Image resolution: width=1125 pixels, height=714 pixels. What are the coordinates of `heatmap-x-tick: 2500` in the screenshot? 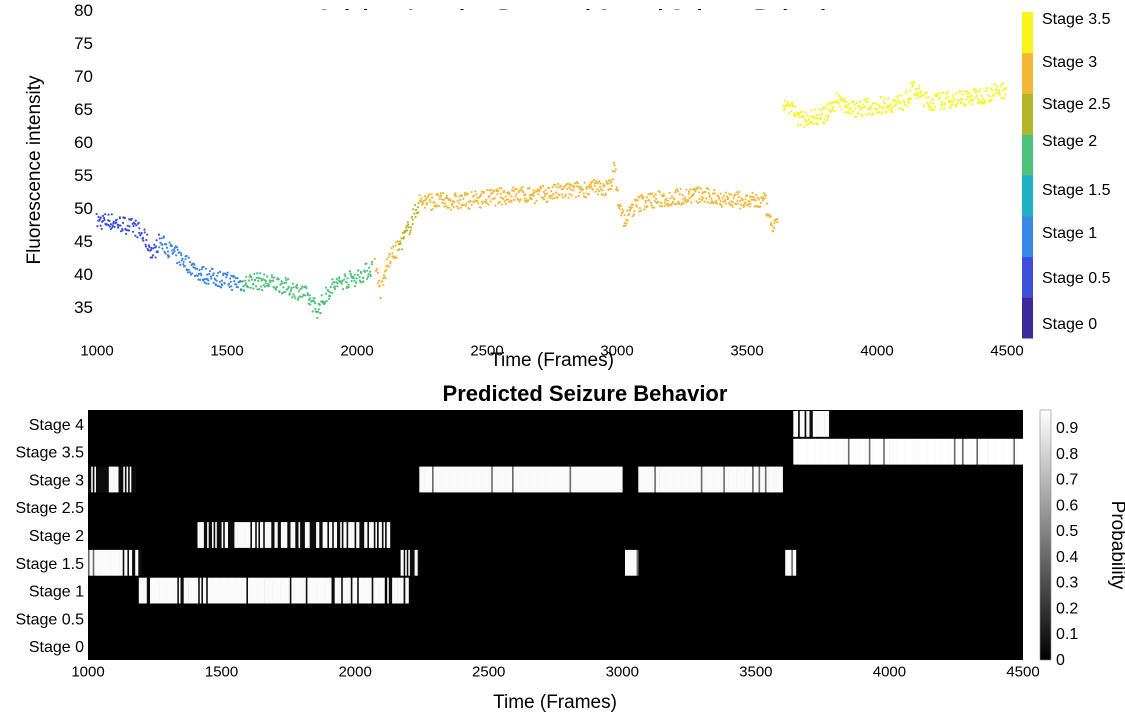 It's located at (488, 671).